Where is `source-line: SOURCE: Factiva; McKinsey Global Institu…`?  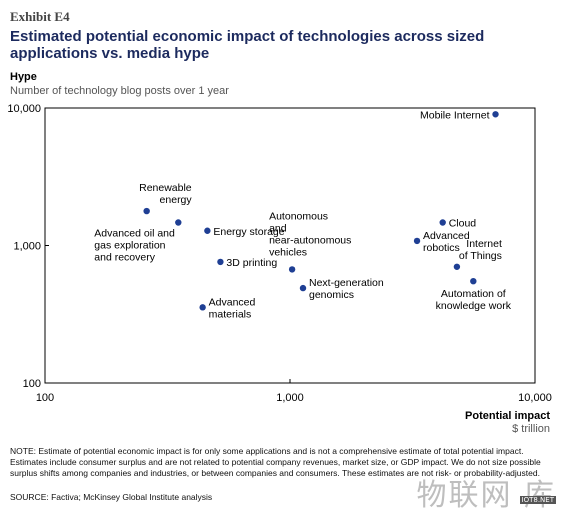
source-line: SOURCE: Factiva; McKinsey Global Institu… is located at coordinates (111, 497).